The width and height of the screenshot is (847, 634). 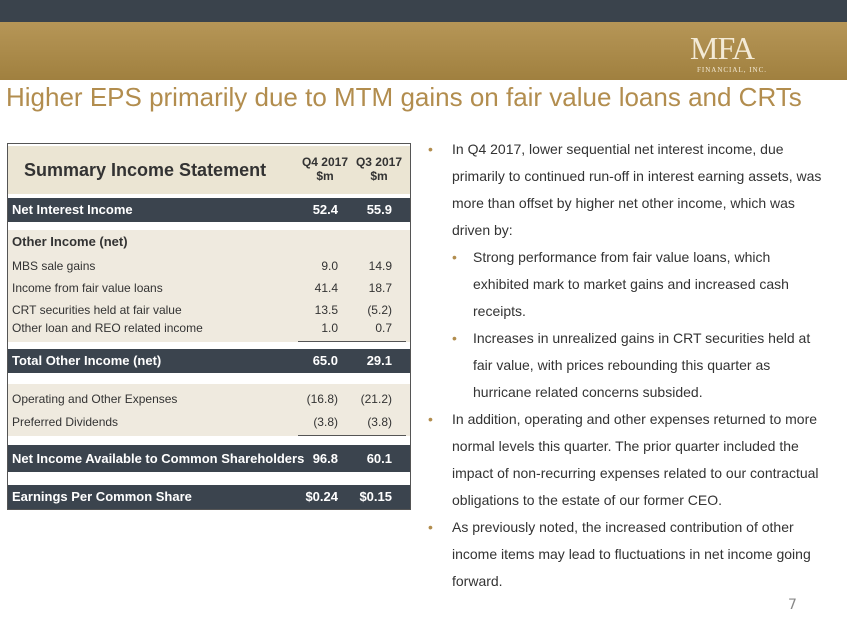 I want to click on label: Total Other Income (net), so click(x=87, y=360).